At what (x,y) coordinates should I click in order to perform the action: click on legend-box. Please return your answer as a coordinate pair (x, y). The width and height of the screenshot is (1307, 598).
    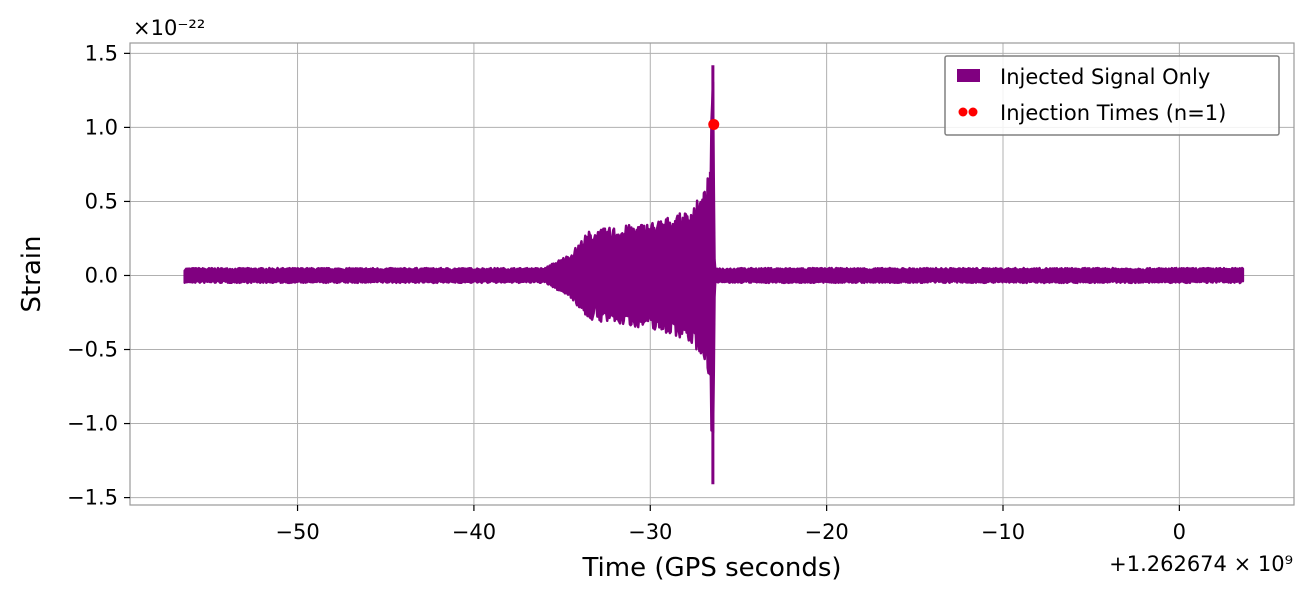
    Looking at the image, I should click on (1112, 95).